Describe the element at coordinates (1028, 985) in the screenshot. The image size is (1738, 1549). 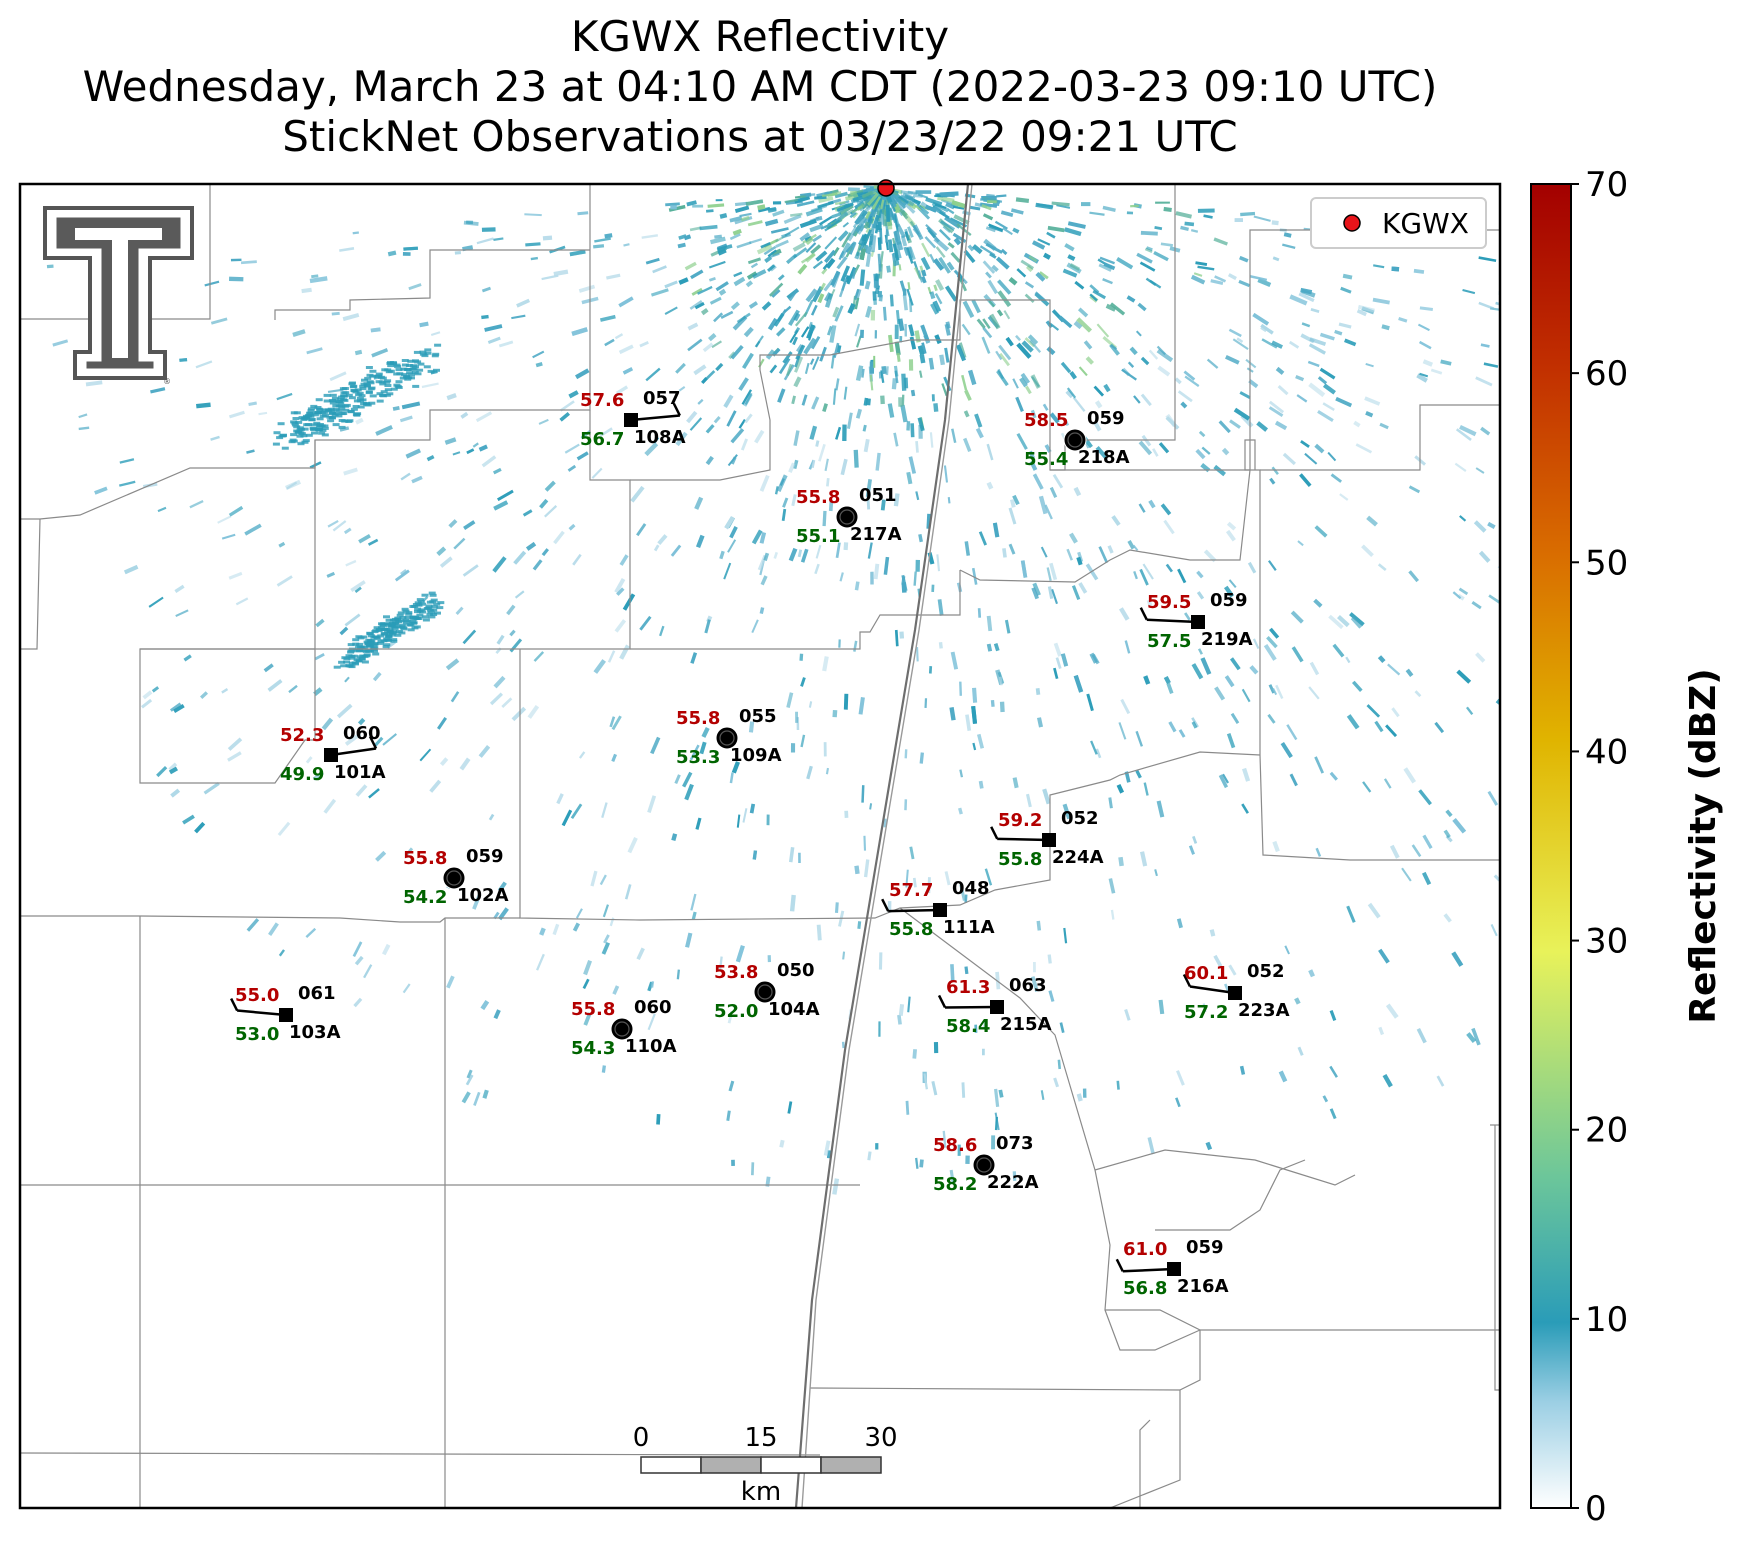
I see `station-pressure: 063` at that location.